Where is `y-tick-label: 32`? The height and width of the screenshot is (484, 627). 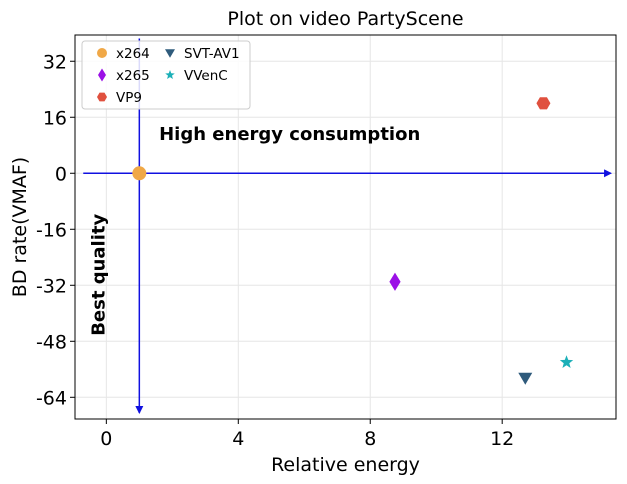
y-tick-label: 32 is located at coordinates (55, 62).